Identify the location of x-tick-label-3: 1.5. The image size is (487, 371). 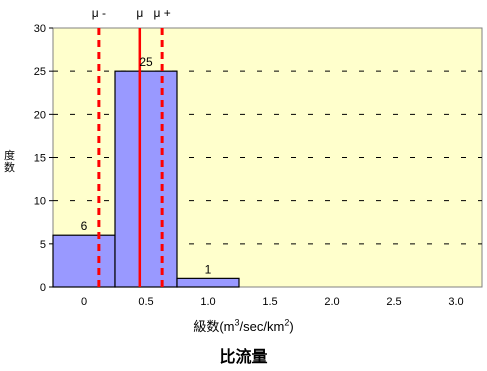
(269, 302).